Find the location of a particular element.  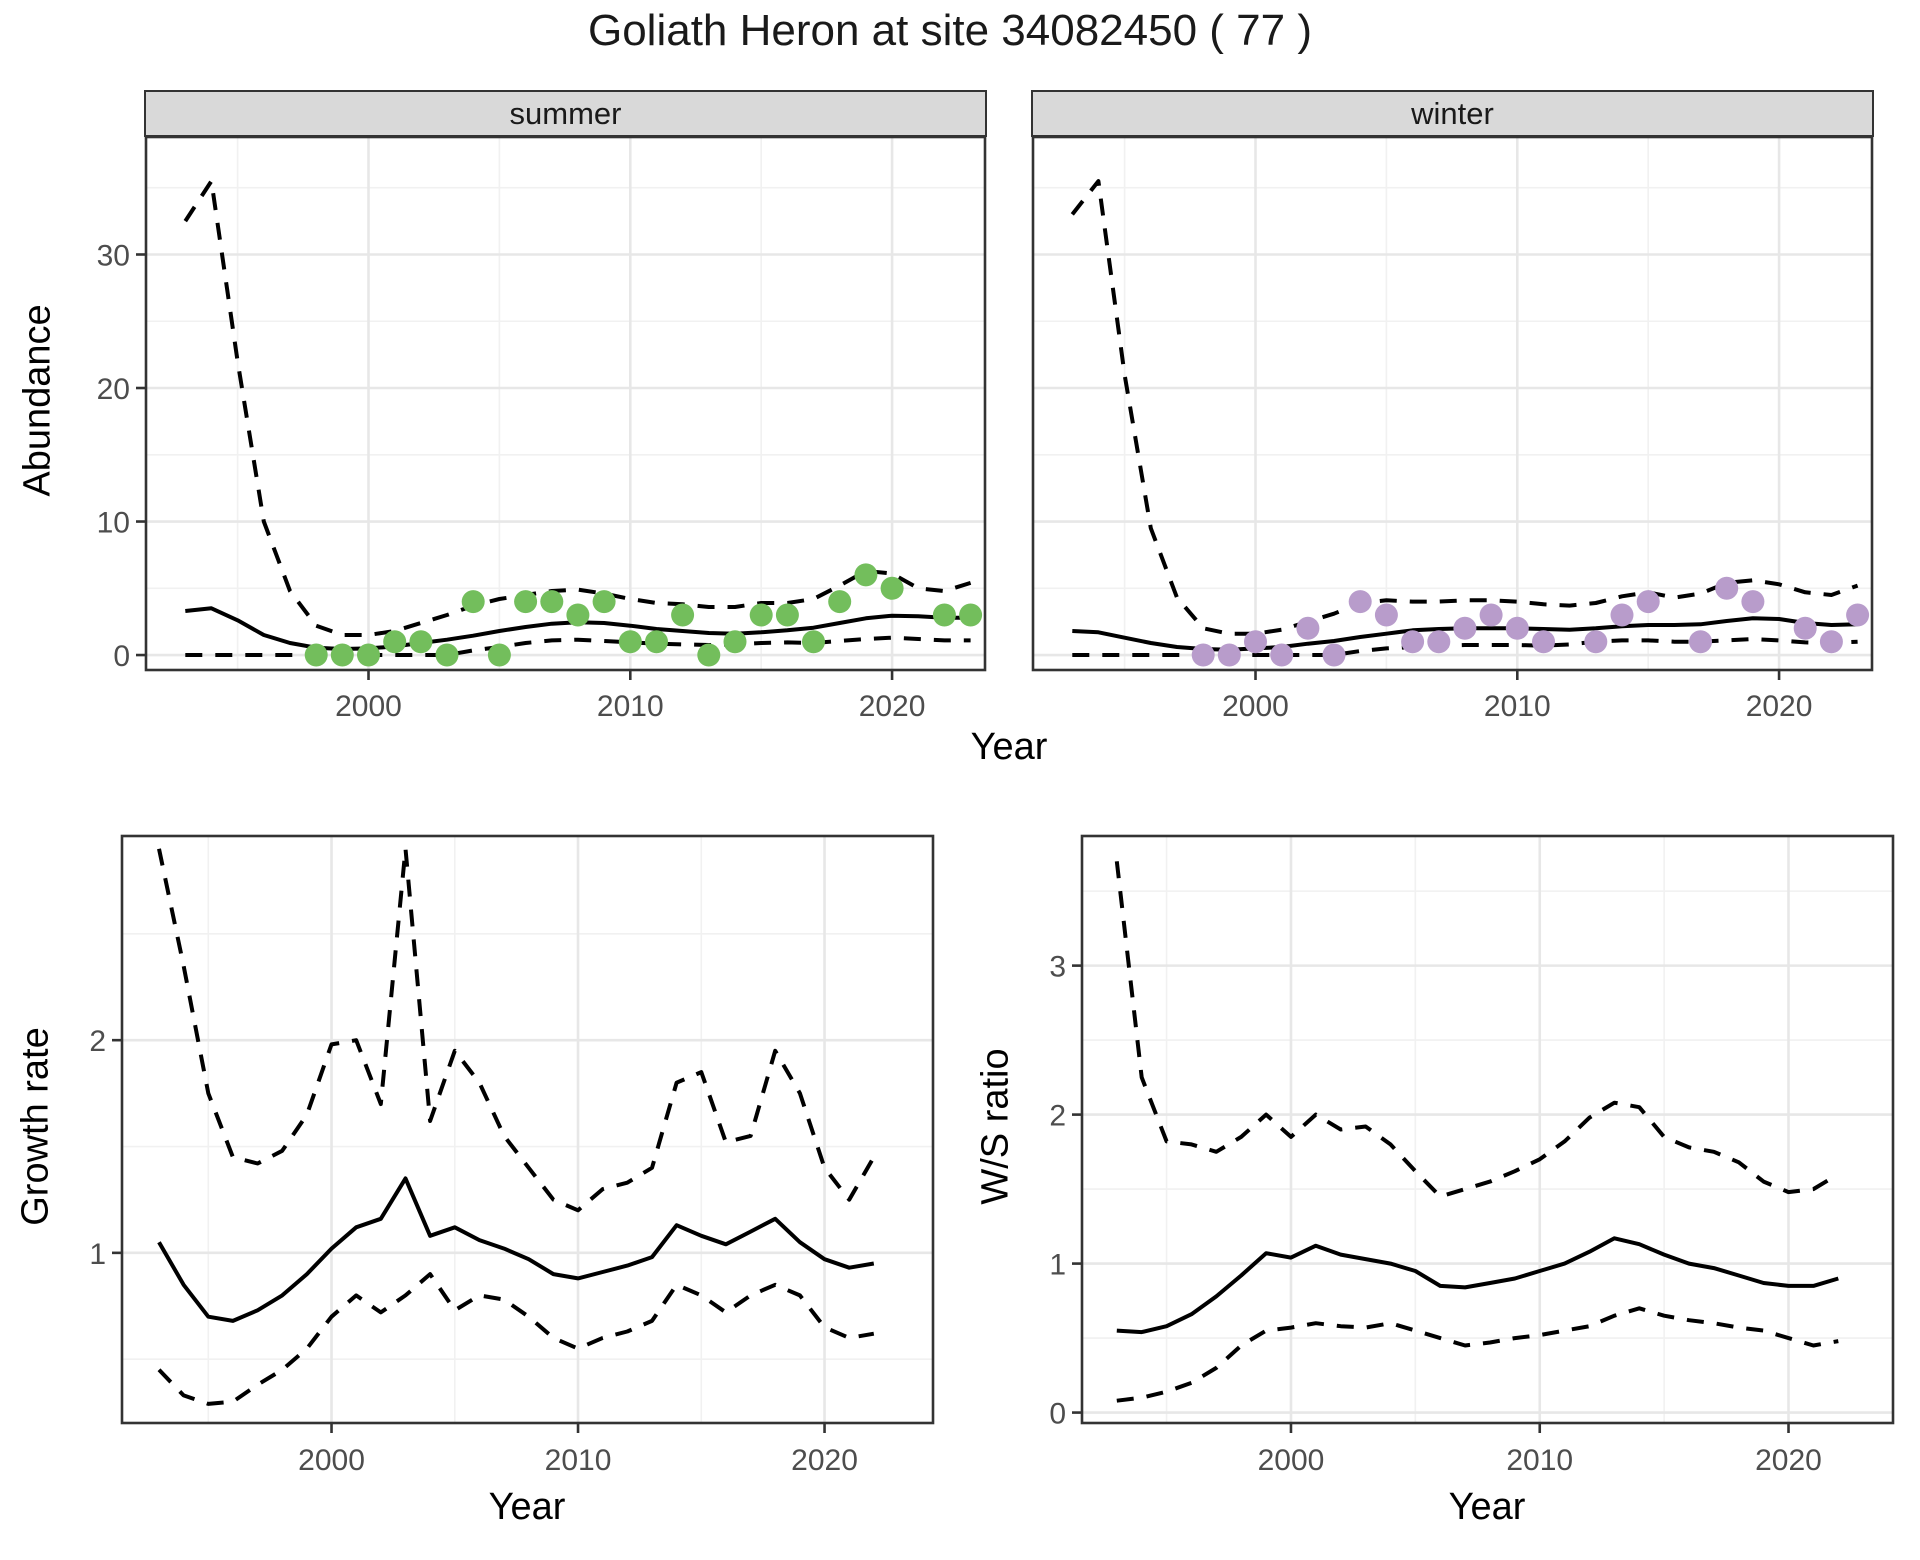

x-axis-title-year-bottom-right: Year is located at coordinates (1487, 1507).